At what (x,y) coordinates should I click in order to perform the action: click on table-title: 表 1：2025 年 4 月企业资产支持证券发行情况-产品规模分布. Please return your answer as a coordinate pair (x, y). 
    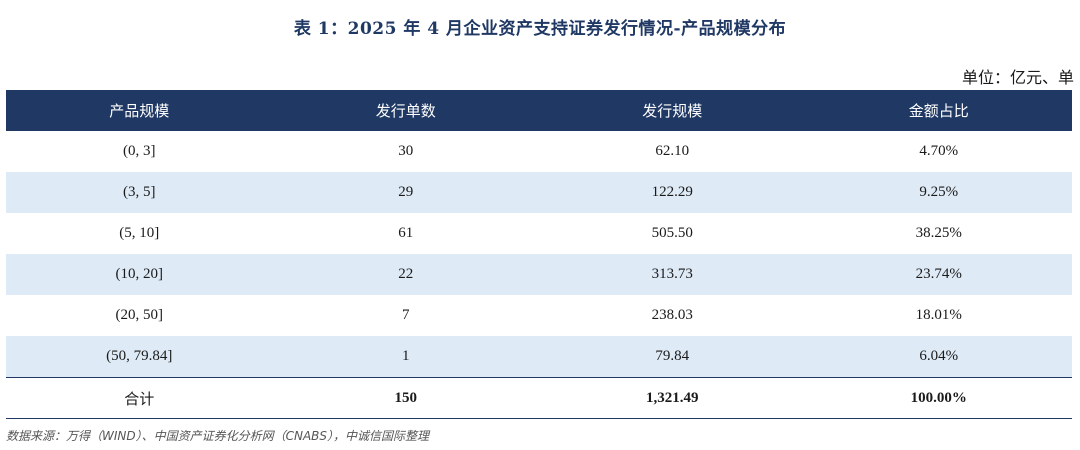
    Looking at the image, I should click on (540, 29).